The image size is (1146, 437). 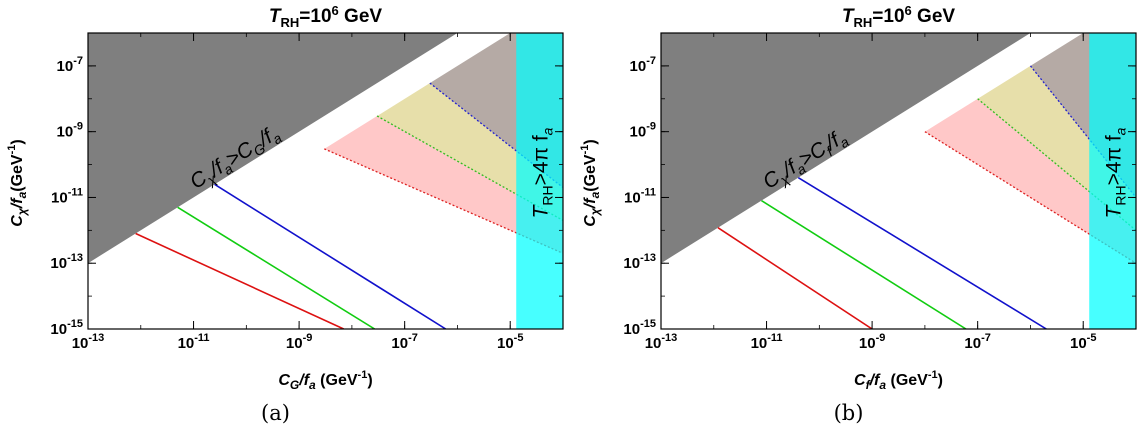 What do you see at coordinates (325, 380) in the screenshot?
I see `x-axis-label: CG/fa (GeV-1)` at bounding box center [325, 380].